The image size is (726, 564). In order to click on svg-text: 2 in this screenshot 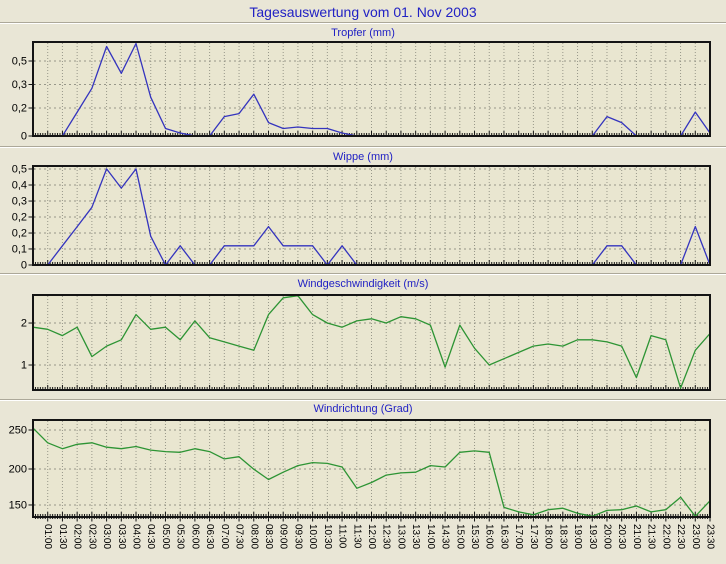, I will do `click(24, 324)`.